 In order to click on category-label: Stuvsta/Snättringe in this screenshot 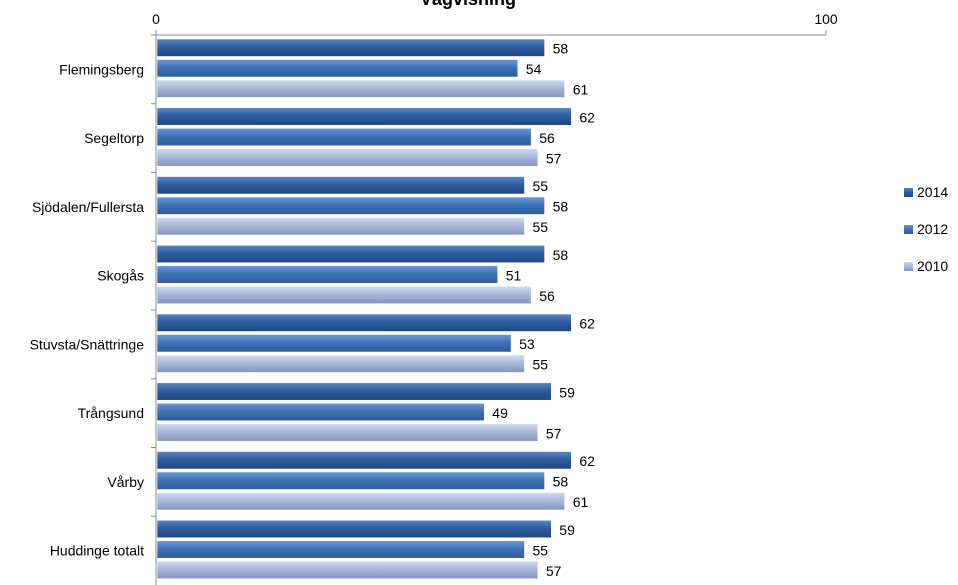, I will do `click(87, 344)`.